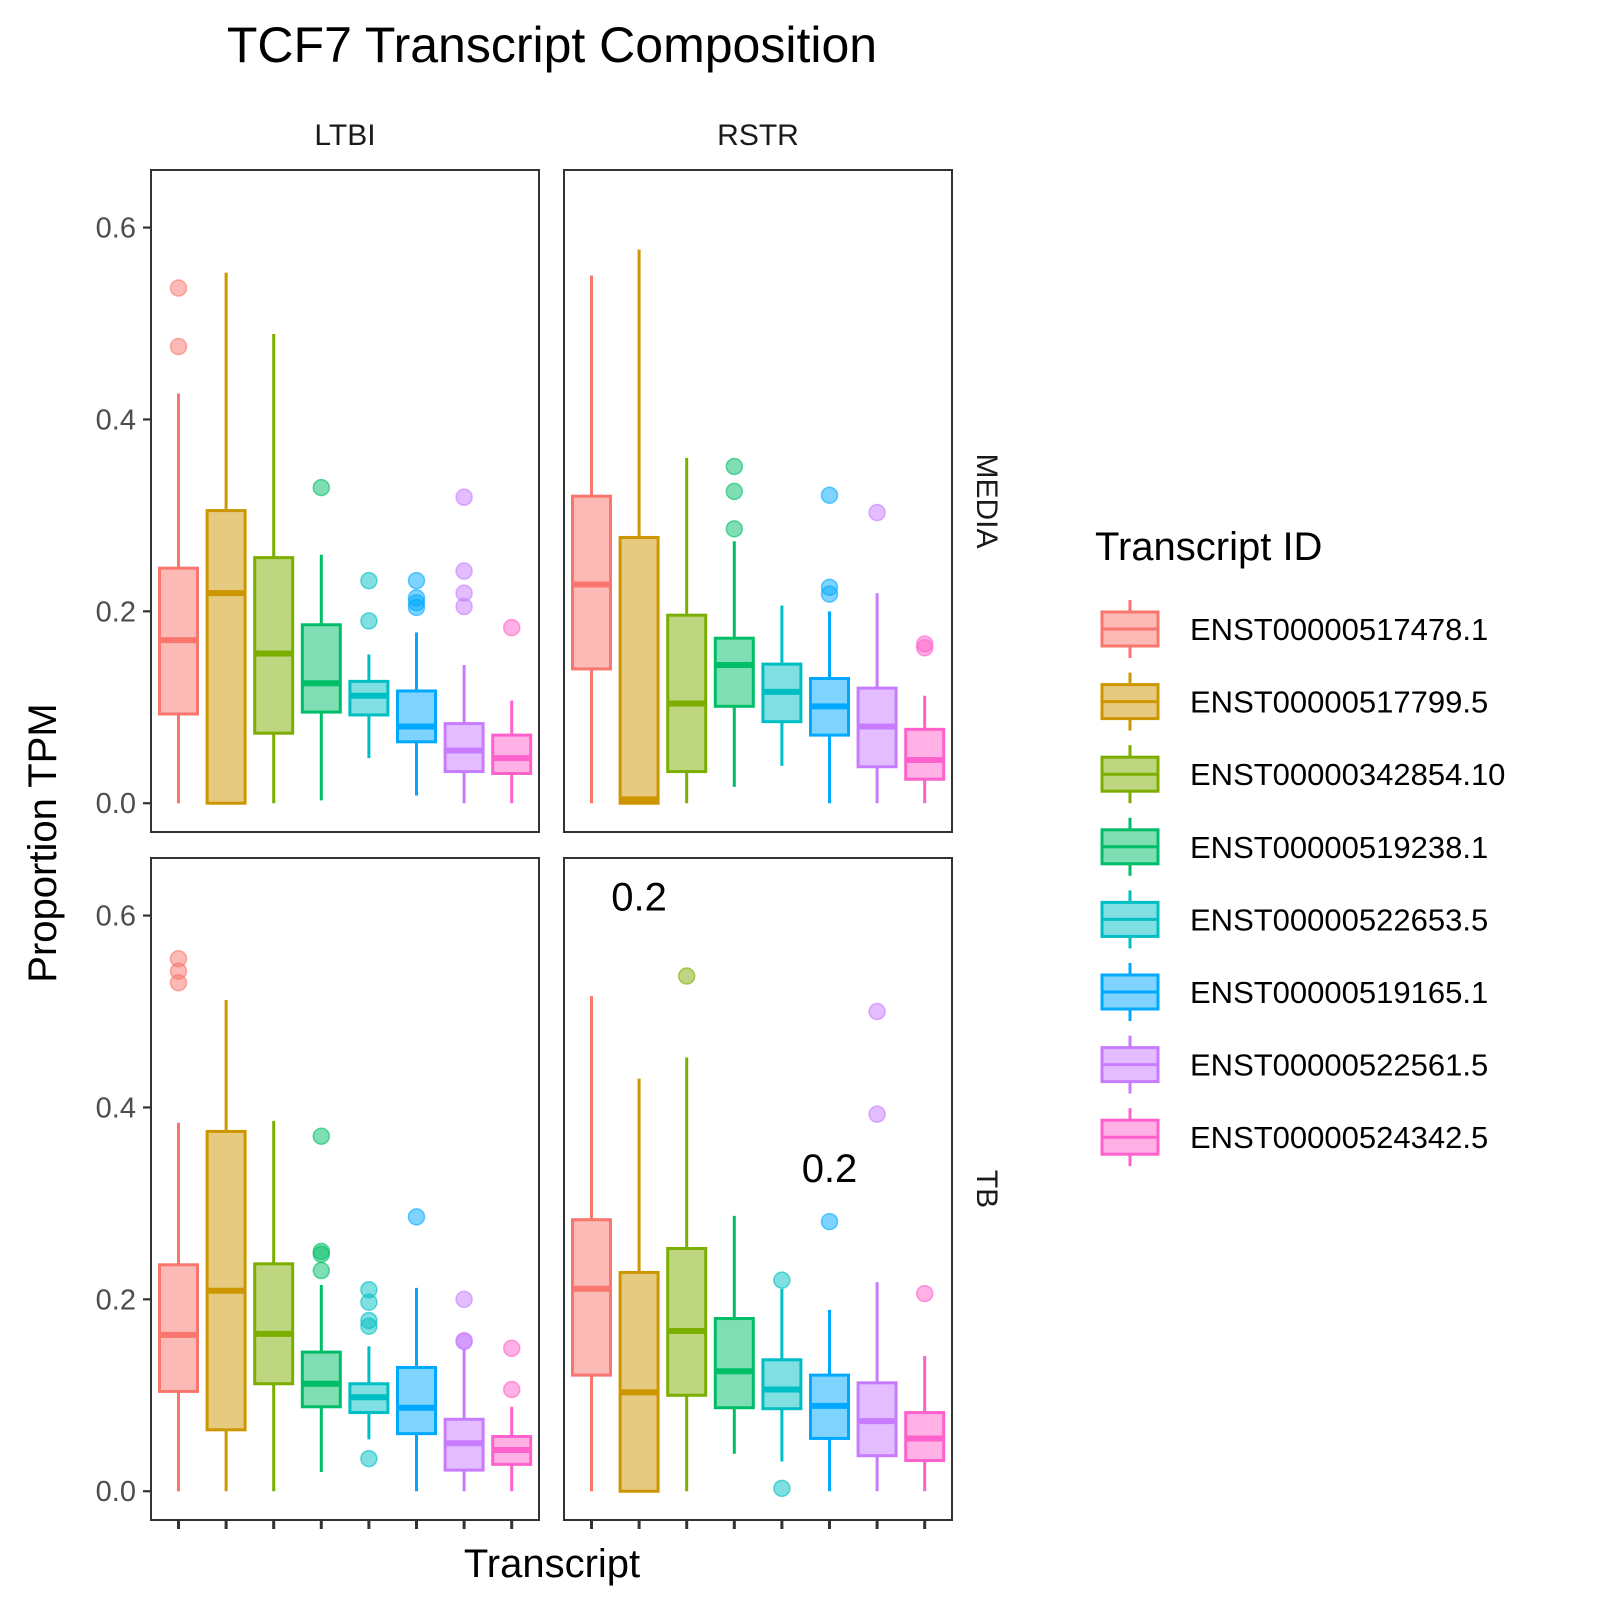 This screenshot has height=1605, width=1600. Describe the element at coordinates (1339, 1065) in the screenshot. I see `legend-label: ENST00000522561.5` at that location.